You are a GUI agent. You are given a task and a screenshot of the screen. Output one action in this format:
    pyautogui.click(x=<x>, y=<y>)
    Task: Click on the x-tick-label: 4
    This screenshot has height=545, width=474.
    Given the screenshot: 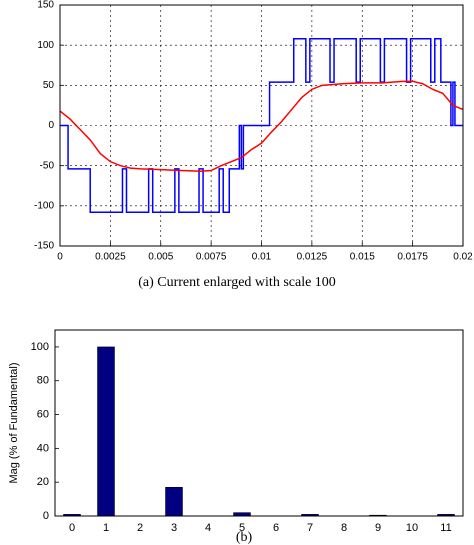 What is the action you would take?
    pyautogui.click(x=208, y=528)
    